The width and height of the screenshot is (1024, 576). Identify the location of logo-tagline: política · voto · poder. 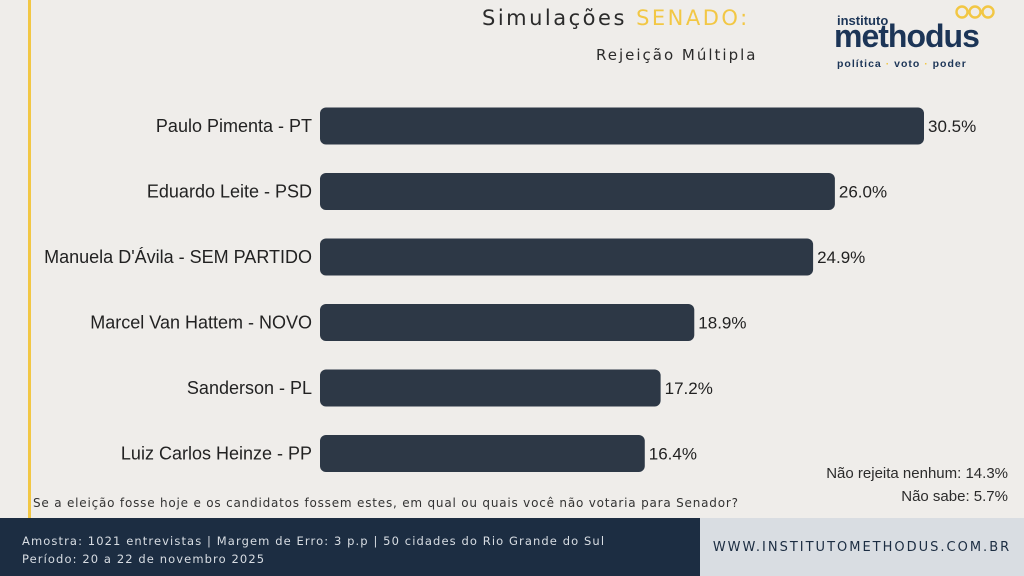
(902, 64).